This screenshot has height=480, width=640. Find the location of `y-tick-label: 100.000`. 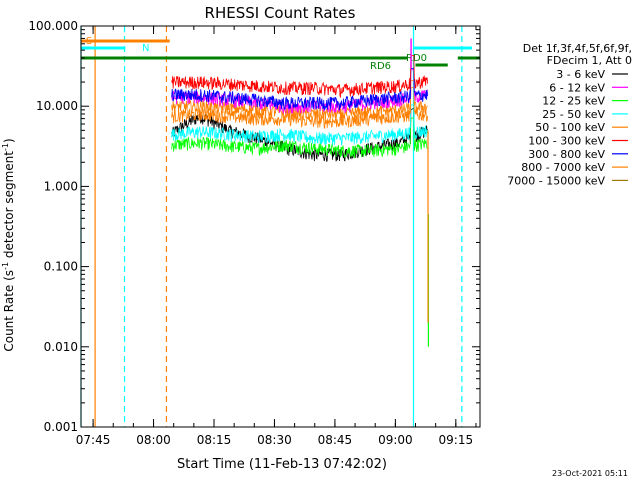

y-tick-label: 100.000 is located at coordinates (53, 26).